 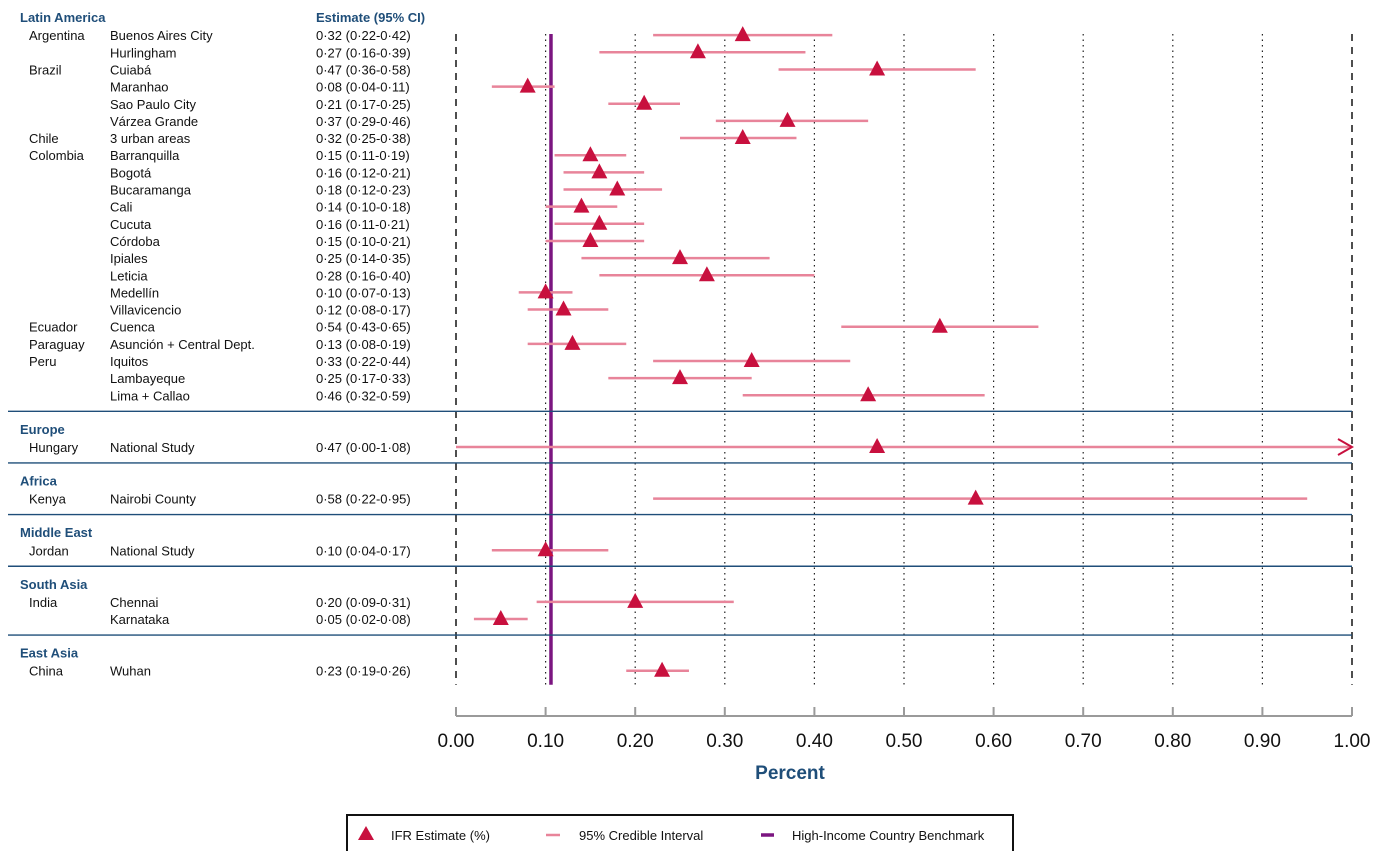 I want to click on region-header: Latin America, so click(x=63, y=17).